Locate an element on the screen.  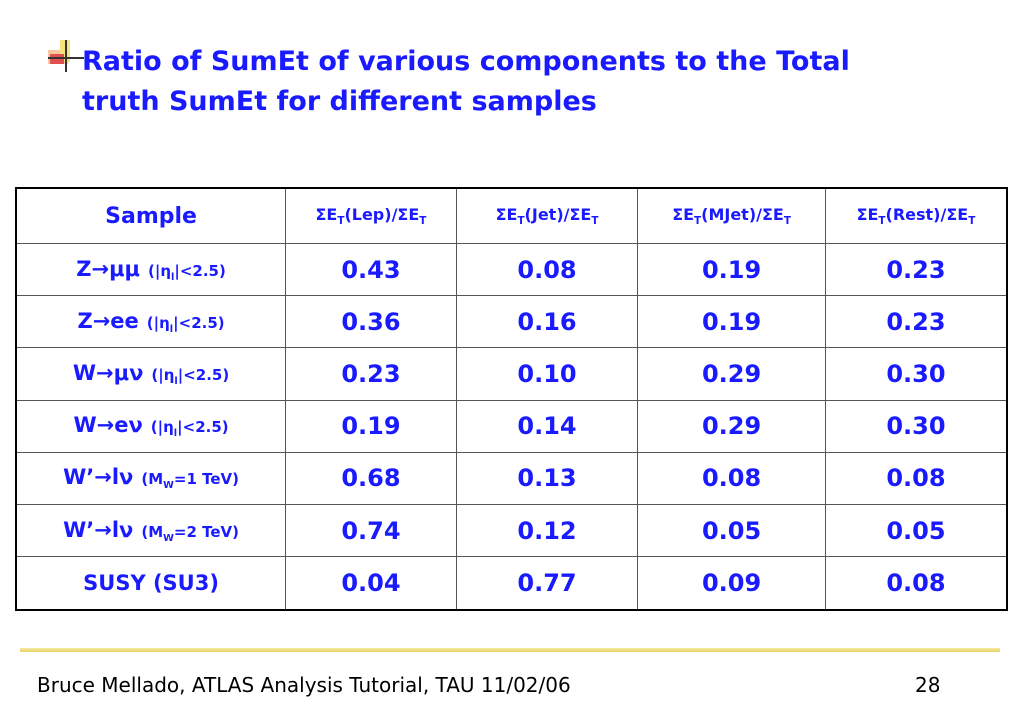
row: W’→lν (MW=1 TeV) 0.68 0.13 0.08 0.08 is located at coordinates (511, 478).